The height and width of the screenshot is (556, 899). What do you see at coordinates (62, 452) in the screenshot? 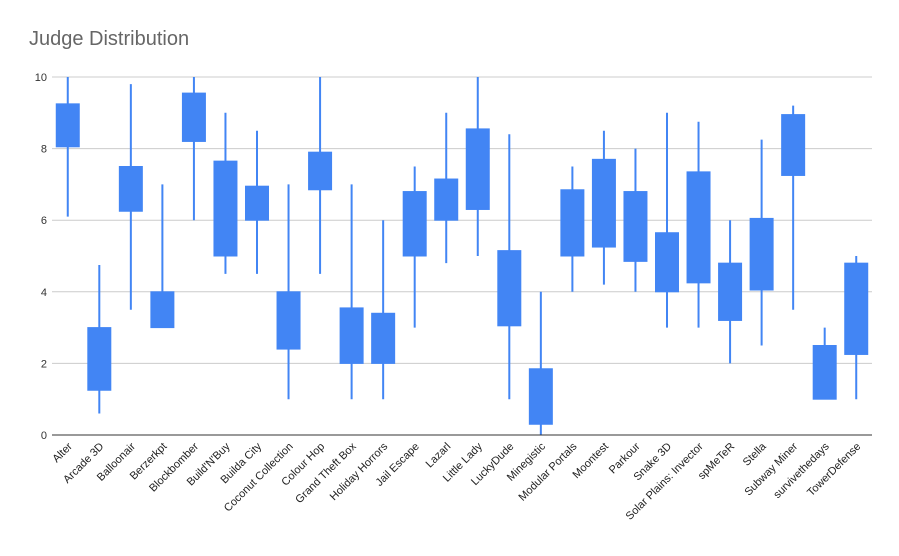
I see `x-tick-label: Alter` at bounding box center [62, 452].